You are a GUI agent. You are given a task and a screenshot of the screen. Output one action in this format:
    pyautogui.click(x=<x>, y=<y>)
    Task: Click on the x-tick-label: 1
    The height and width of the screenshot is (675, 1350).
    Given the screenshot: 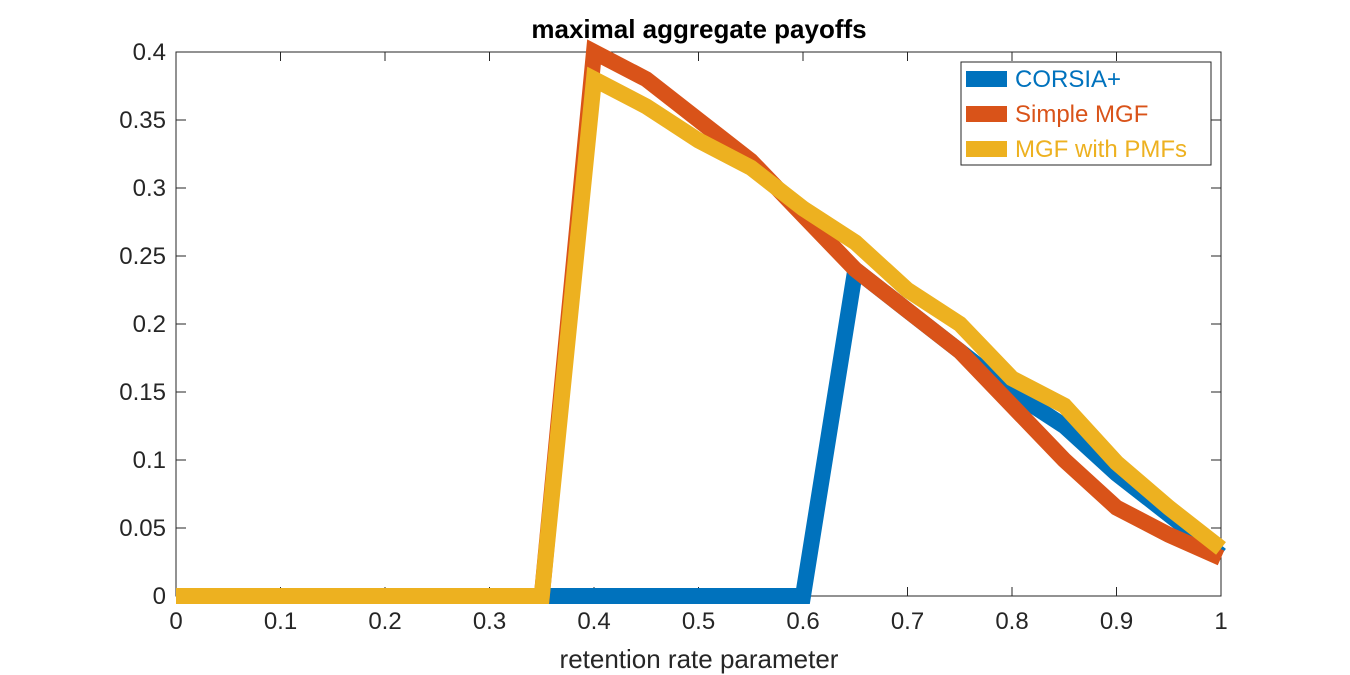 What is the action you would take?
    pyautogui.click(x=1220, y=621)
    